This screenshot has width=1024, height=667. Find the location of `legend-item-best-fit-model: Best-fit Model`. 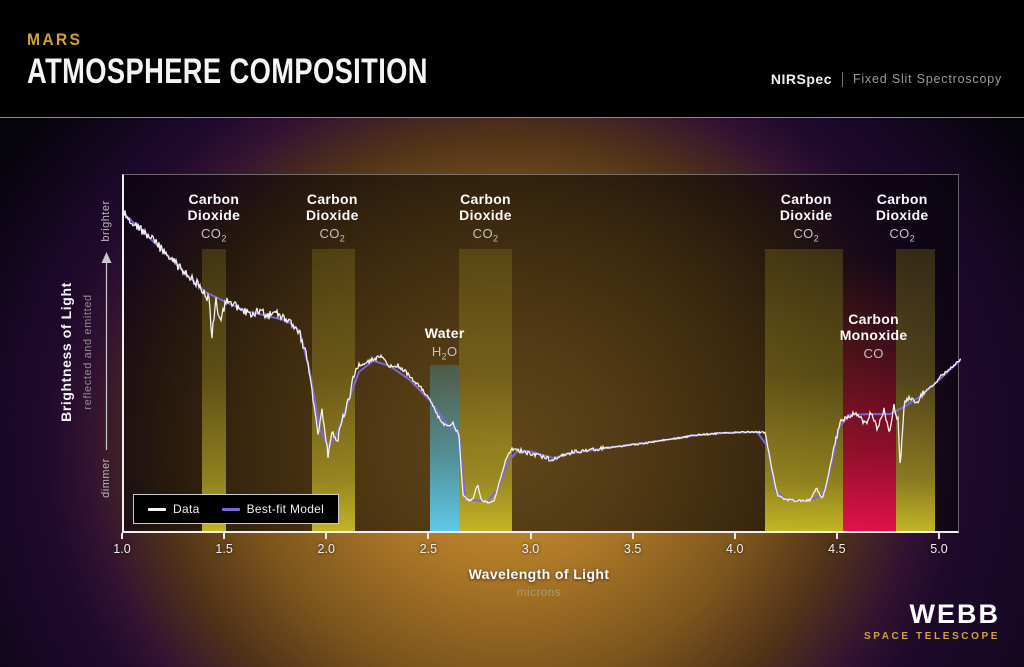

legend-item-best-fit-model: Best-fit Model is located at coordinates (273, 509).